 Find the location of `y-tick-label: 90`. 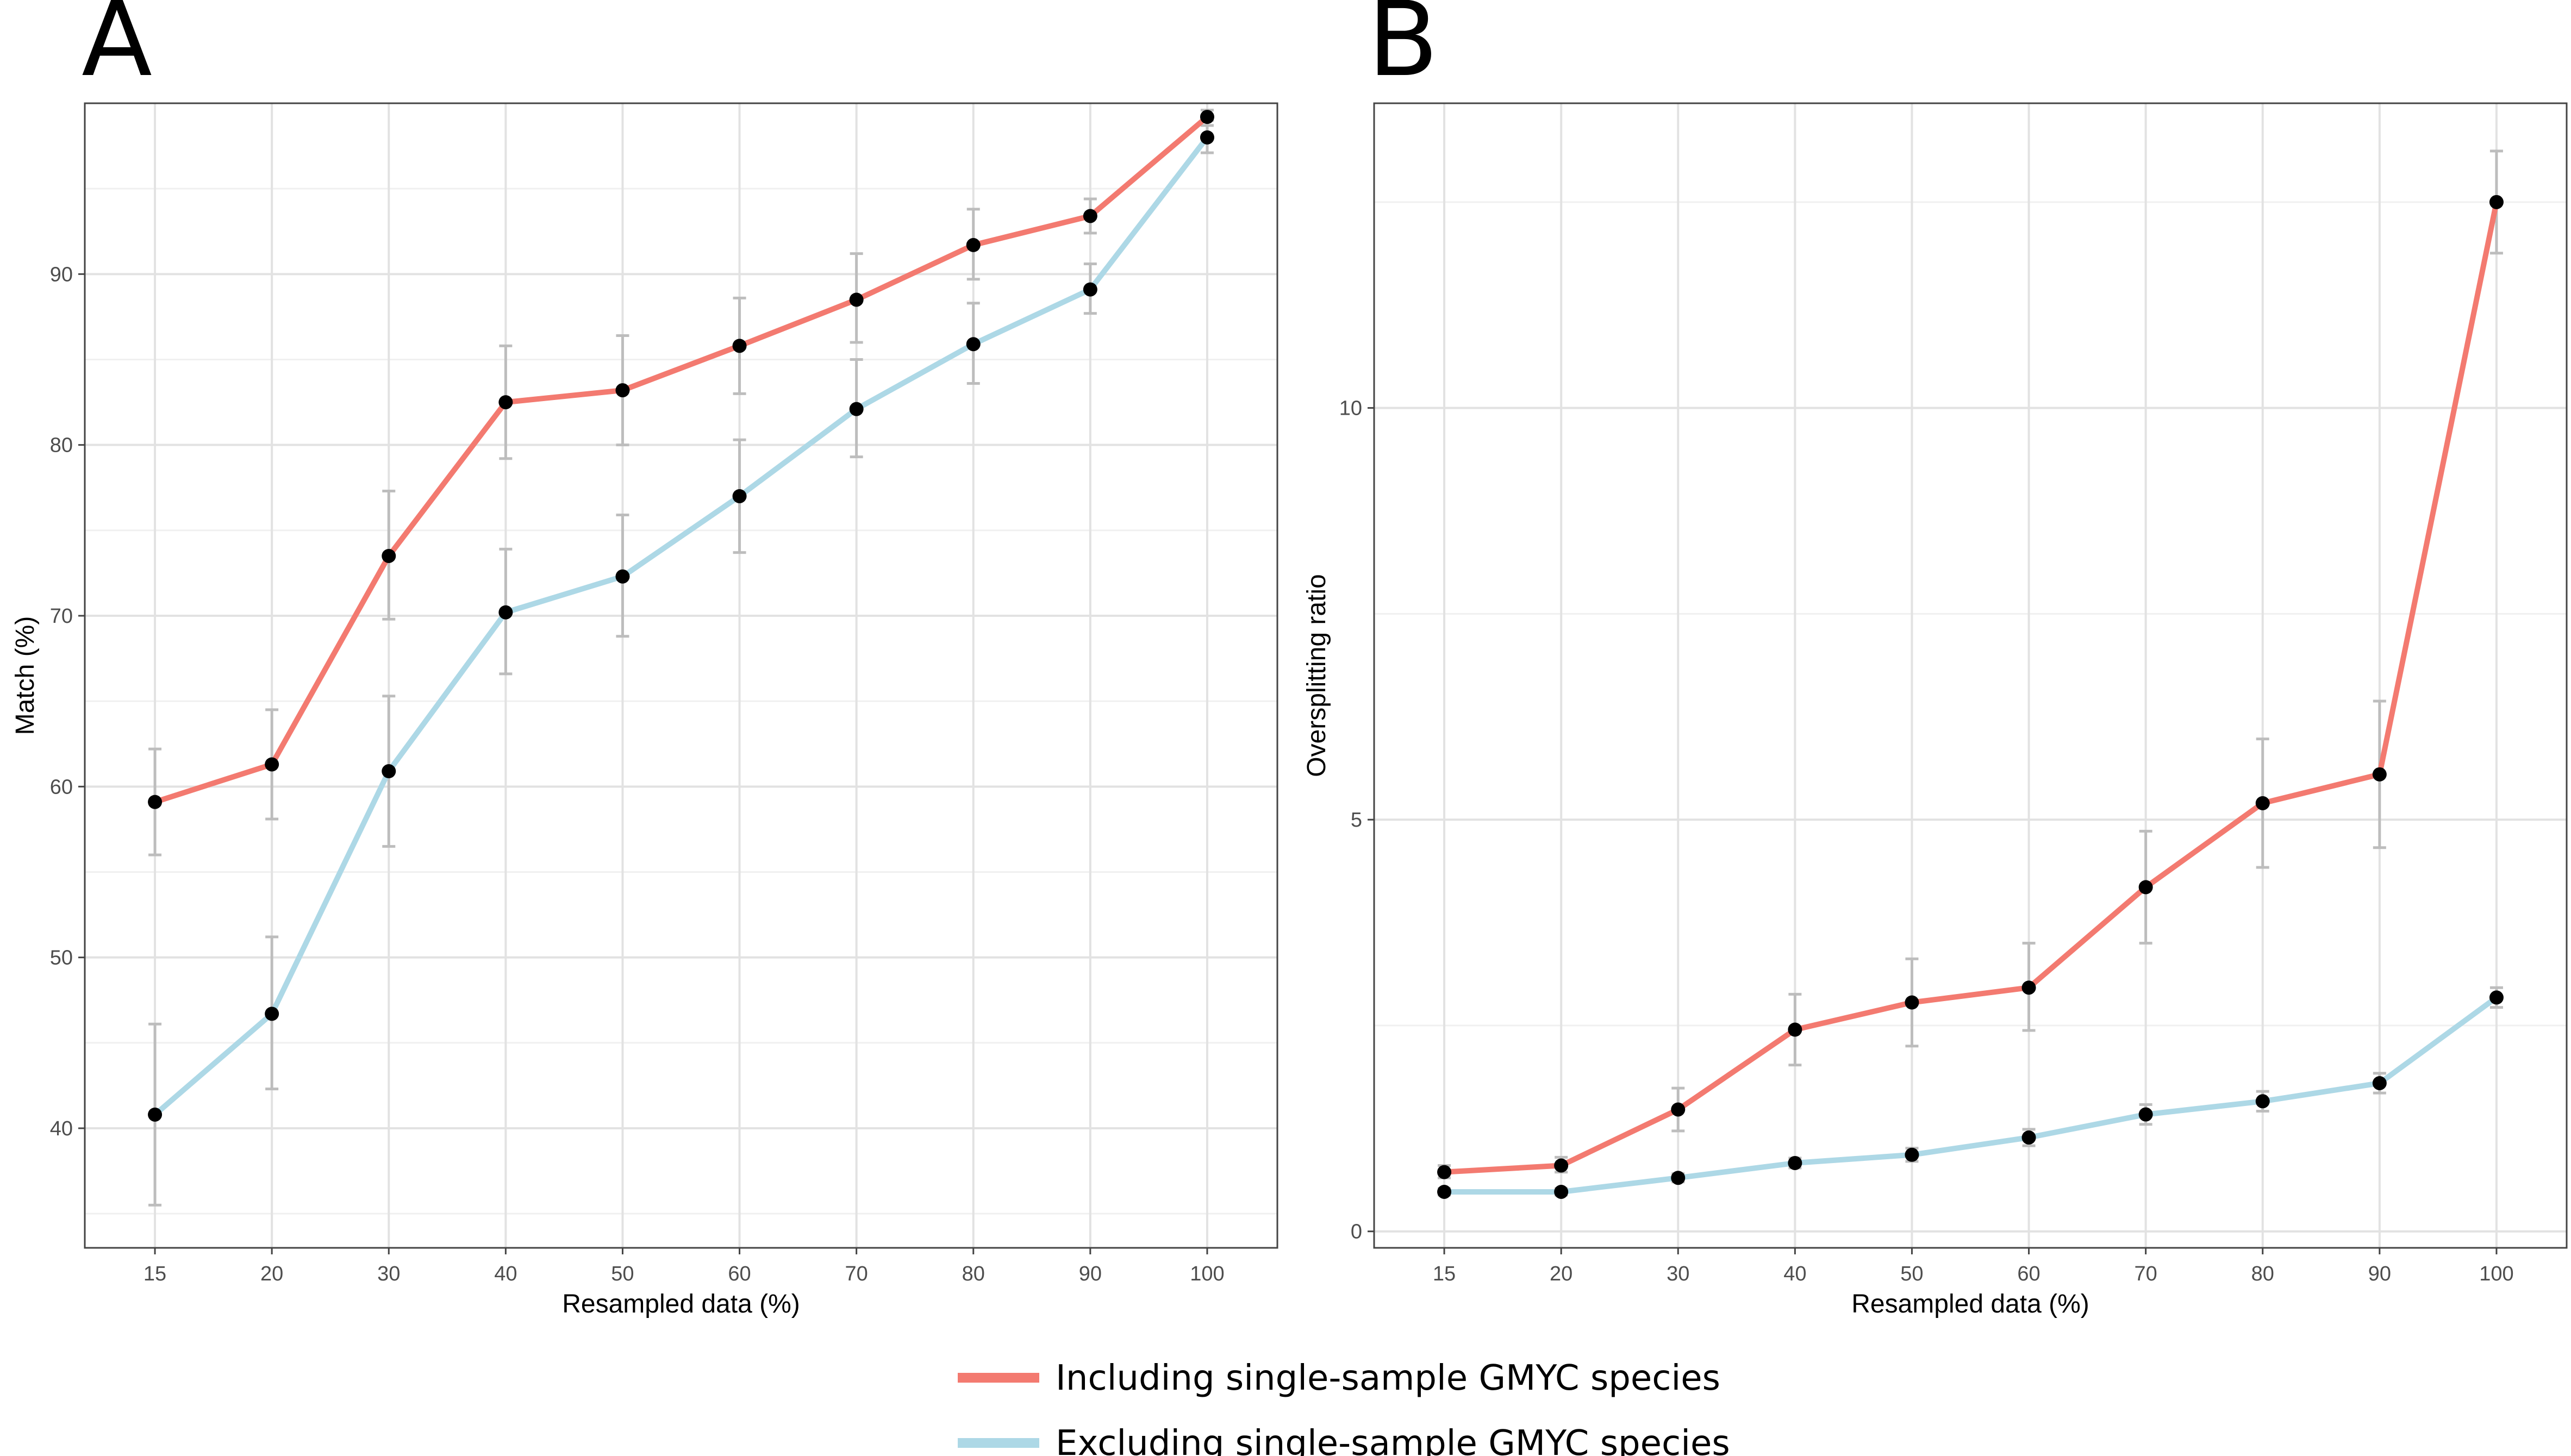

y-tick-label: 90 is located at coordinates (61, 274).